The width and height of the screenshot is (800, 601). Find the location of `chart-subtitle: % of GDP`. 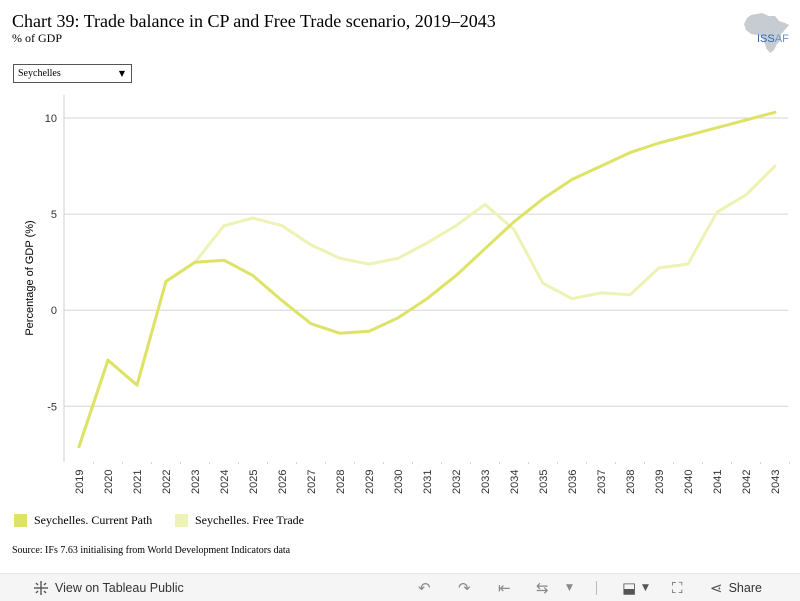

chart-subtitle: % of GDP is located at coordinates (37, 38).